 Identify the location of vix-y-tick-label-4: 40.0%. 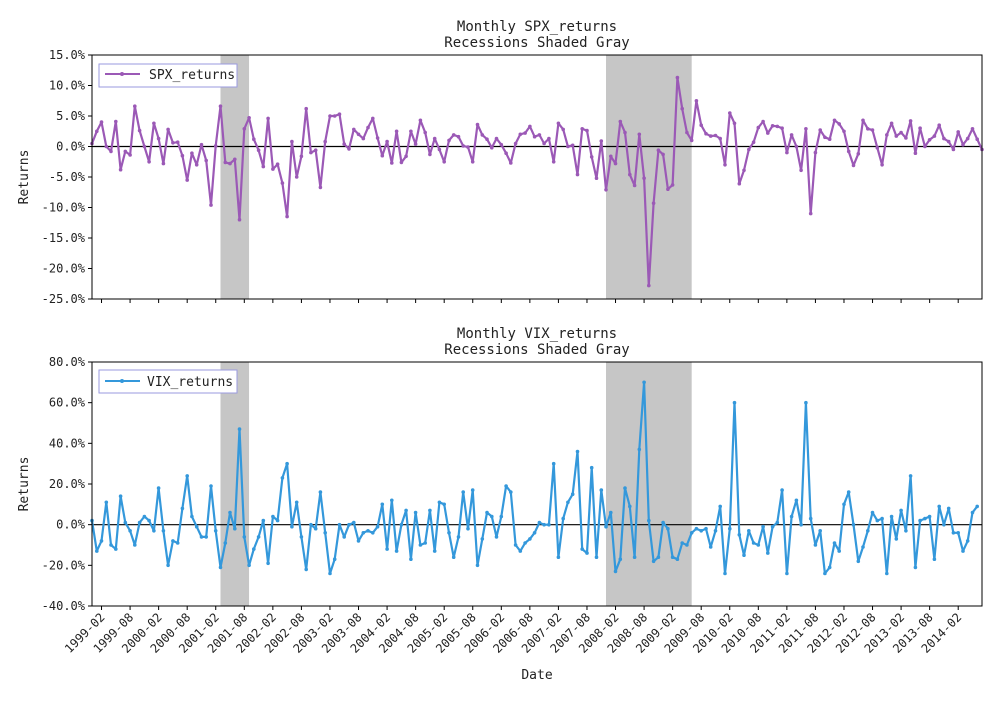
(67, 443).